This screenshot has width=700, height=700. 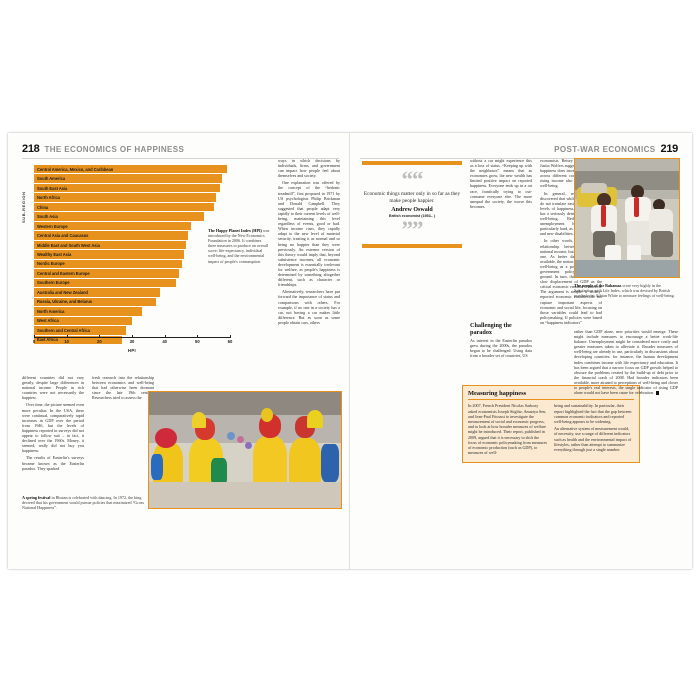 What do you see at coordinates (63, 330) in the screenshot?
I see `chart-bar-label: Southern and Central Africa` at bounding box center [63, 330].